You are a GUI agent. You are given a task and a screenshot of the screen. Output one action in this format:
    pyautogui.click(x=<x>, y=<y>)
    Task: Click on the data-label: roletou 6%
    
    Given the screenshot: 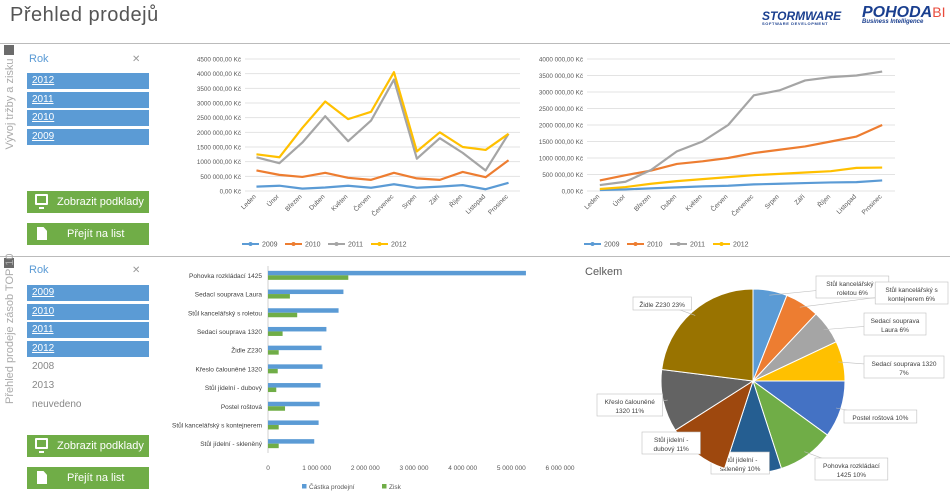 What is the action you would take?
    pyautogui.click(x=852, y=293)
    